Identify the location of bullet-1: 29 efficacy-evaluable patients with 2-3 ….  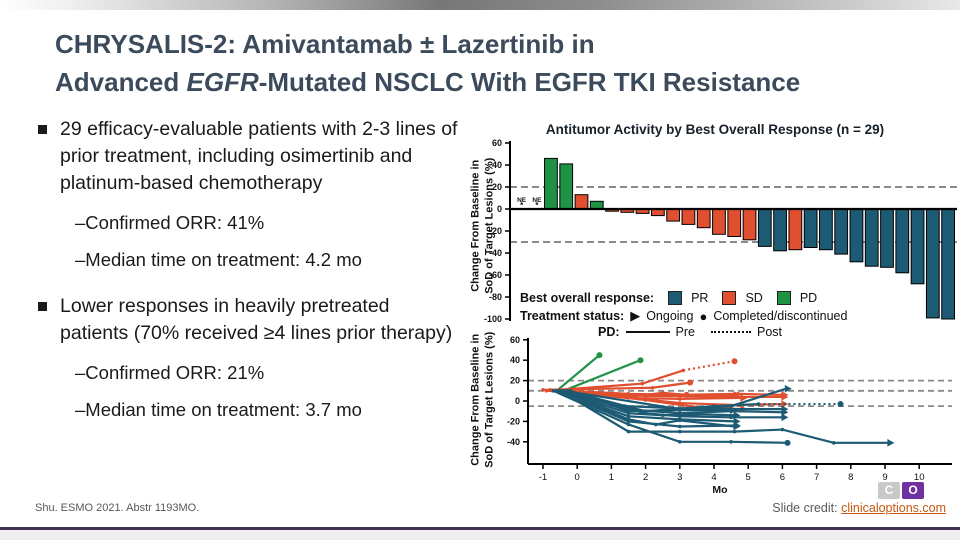
(247, 156).